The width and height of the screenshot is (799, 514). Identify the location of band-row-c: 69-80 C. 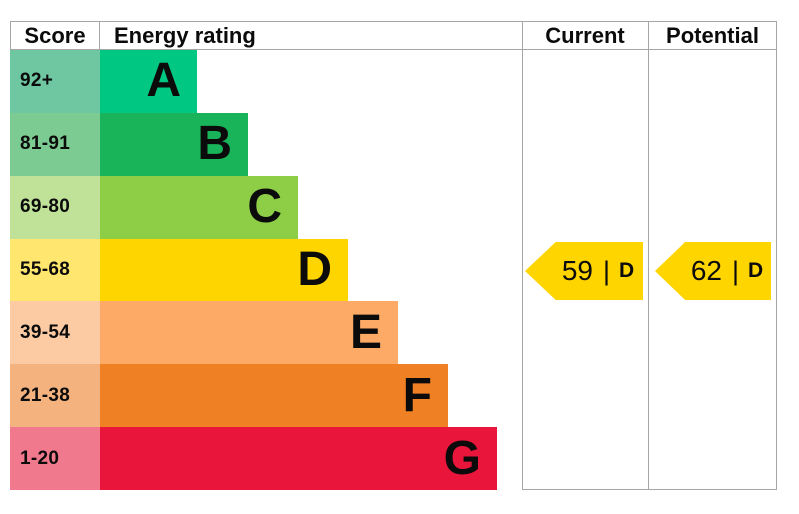
(266, 207).